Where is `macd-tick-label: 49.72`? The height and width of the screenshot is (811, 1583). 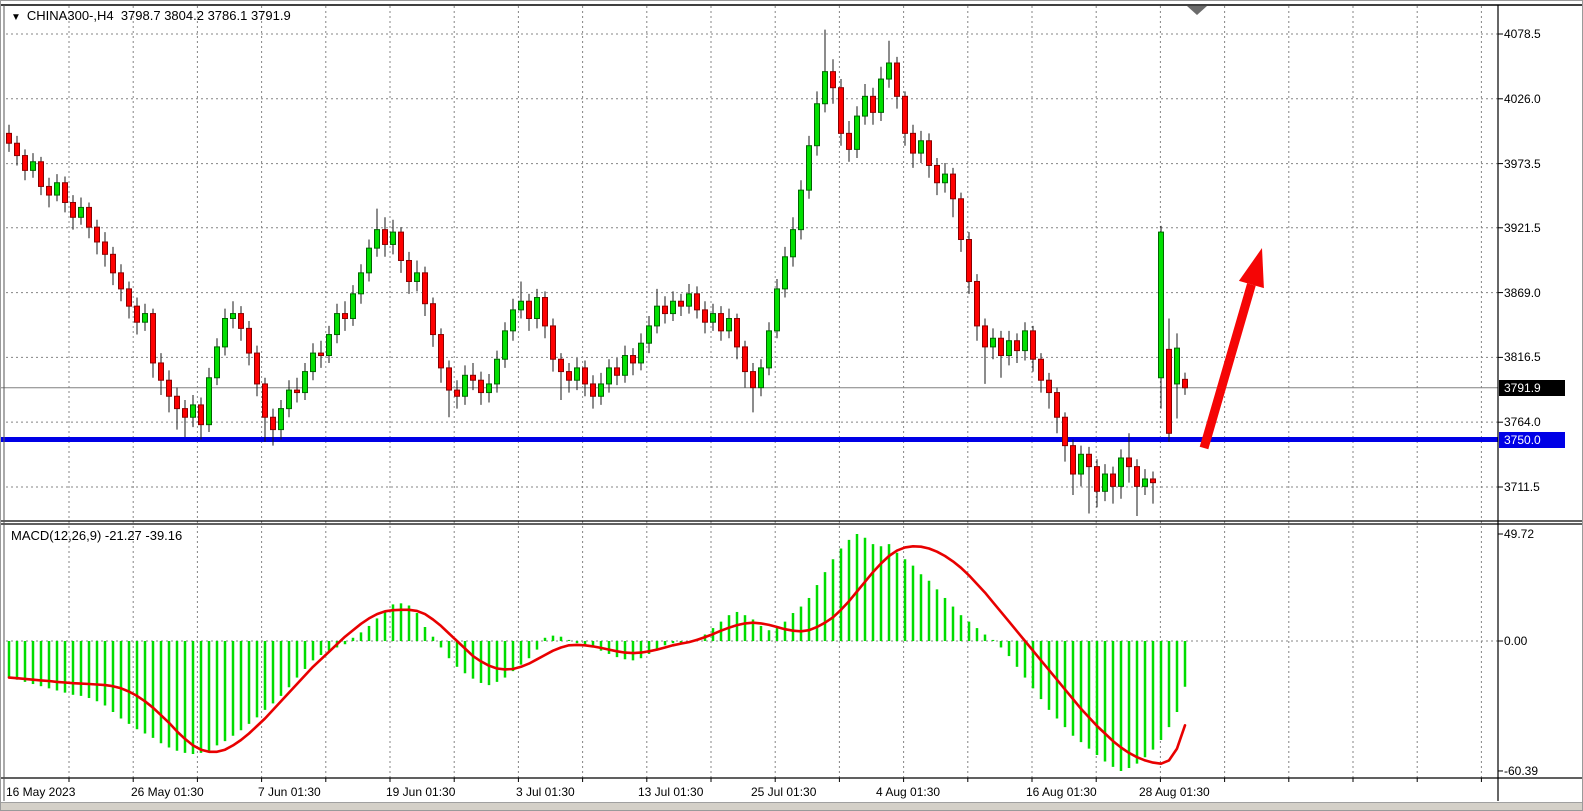 macd-tick-label: 49.72 is located at coordinates (1519, 534).